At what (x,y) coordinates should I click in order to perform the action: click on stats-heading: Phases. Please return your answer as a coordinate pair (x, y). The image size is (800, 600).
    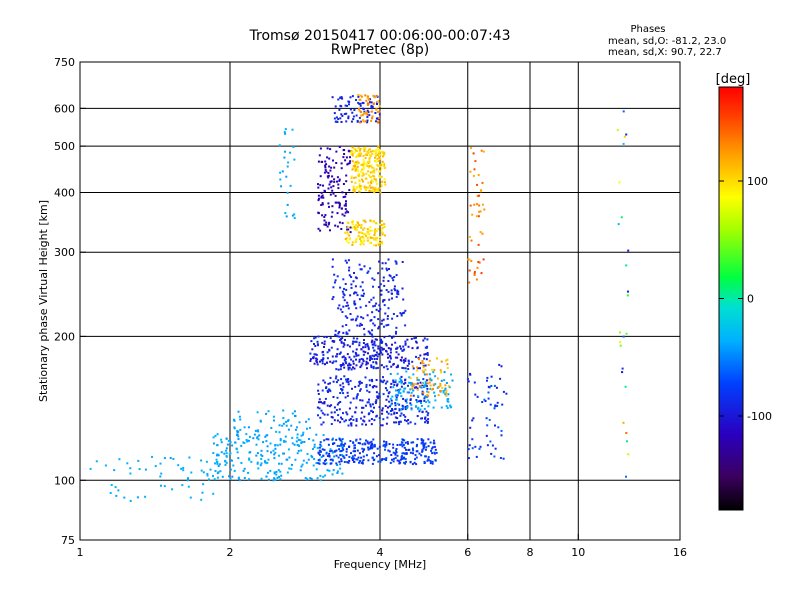
    Looking at the image, I should click on (647, 29).